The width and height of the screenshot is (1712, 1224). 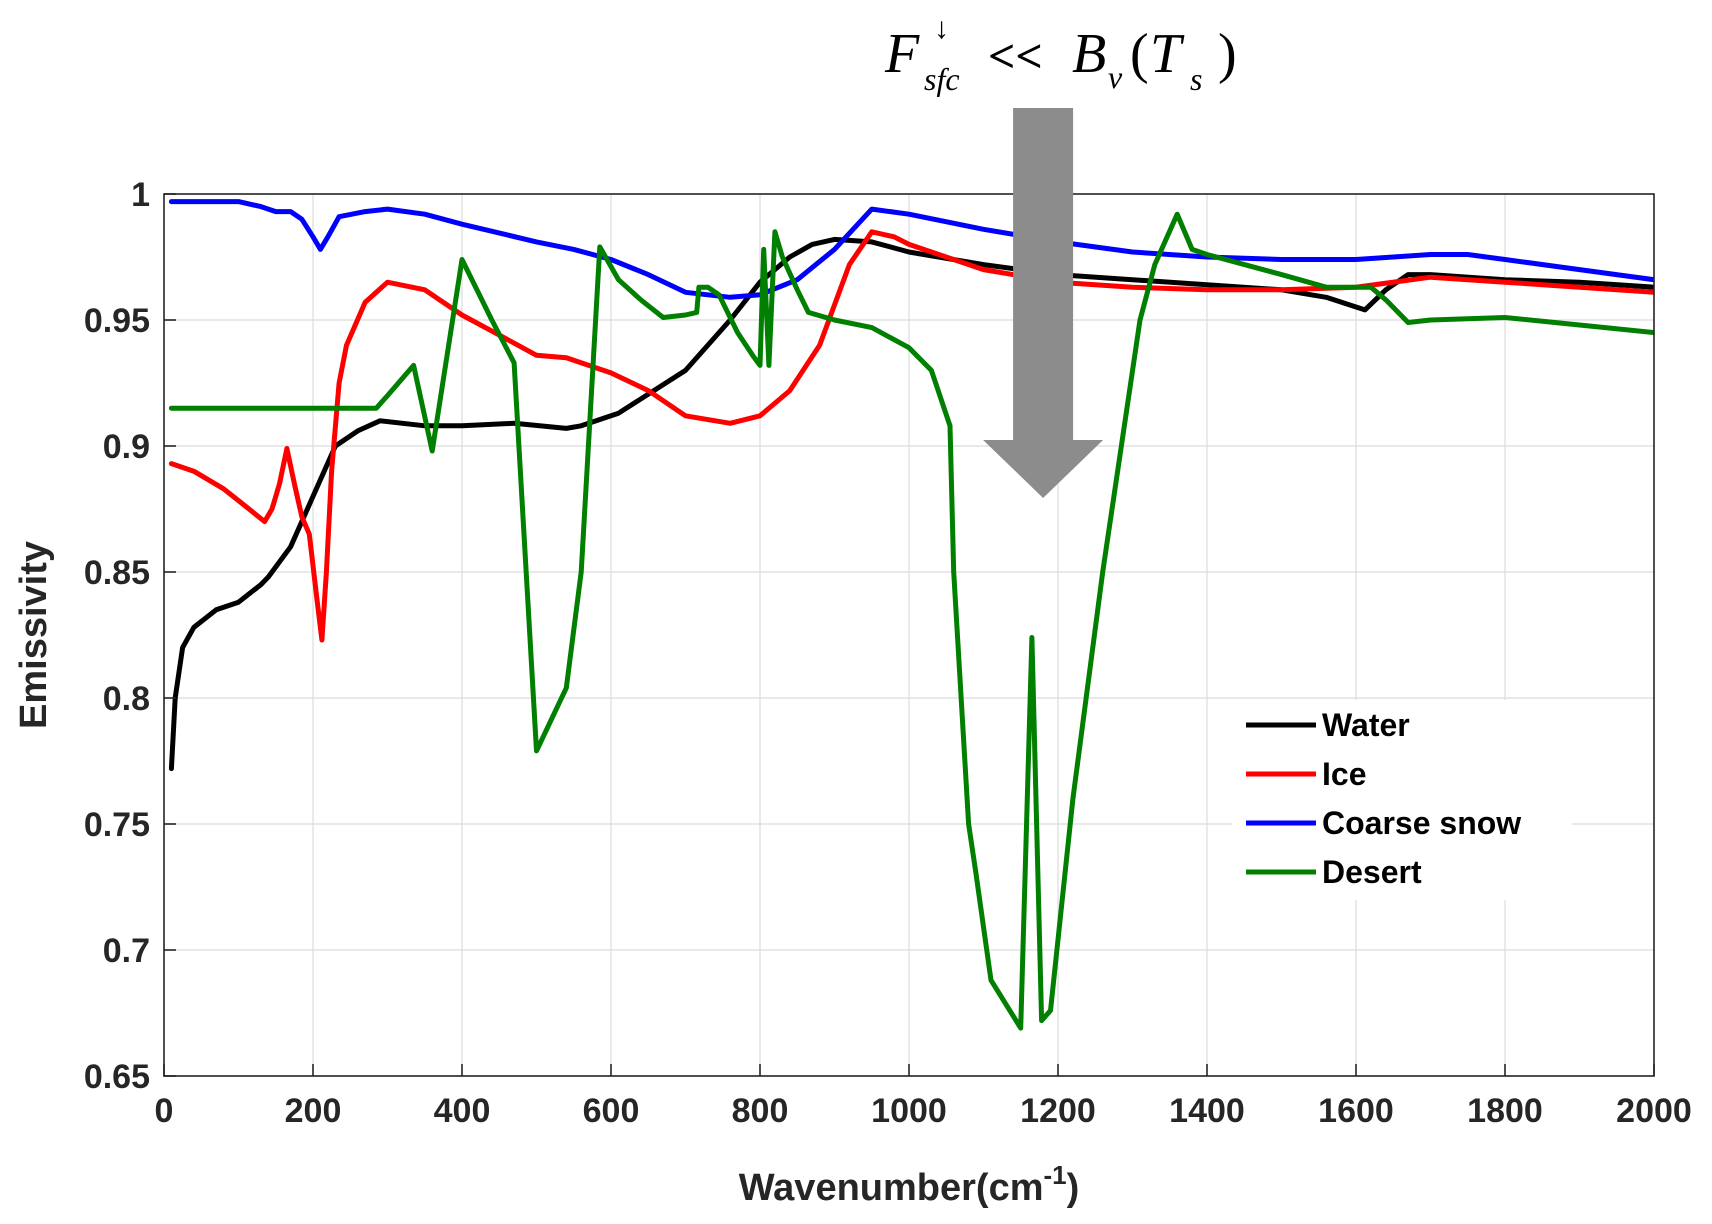 I want to click on x-tick-label: 400, so click(x=462, y=1111).